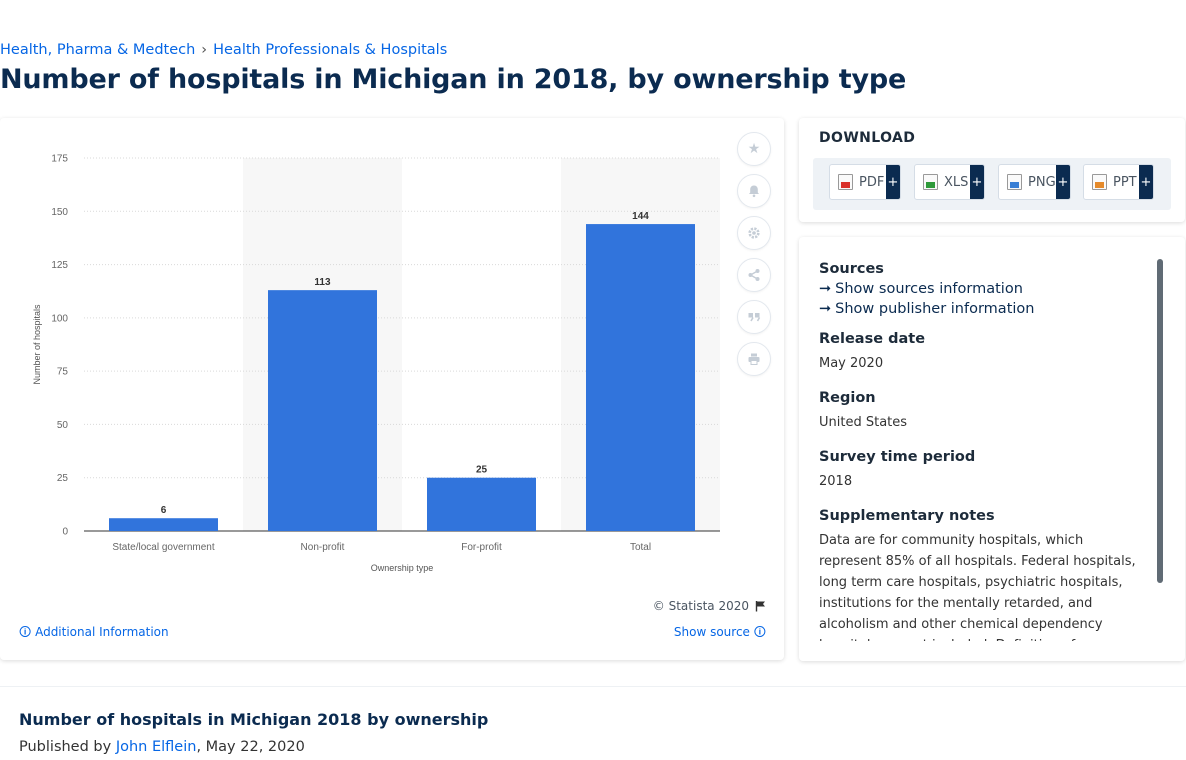 The height and width of the screenshot is (760, 1186). Describe the element at coordinates (851, 363) in the screenshot. I see `release-date-value: May 2020` at that location.